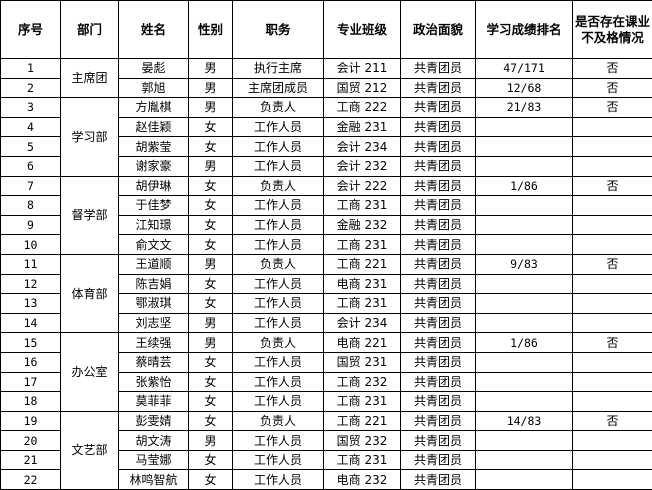  Describe the element at coordinates (154, 441) in the screenshot. I see `cell-name: 胡文涛` at that location.